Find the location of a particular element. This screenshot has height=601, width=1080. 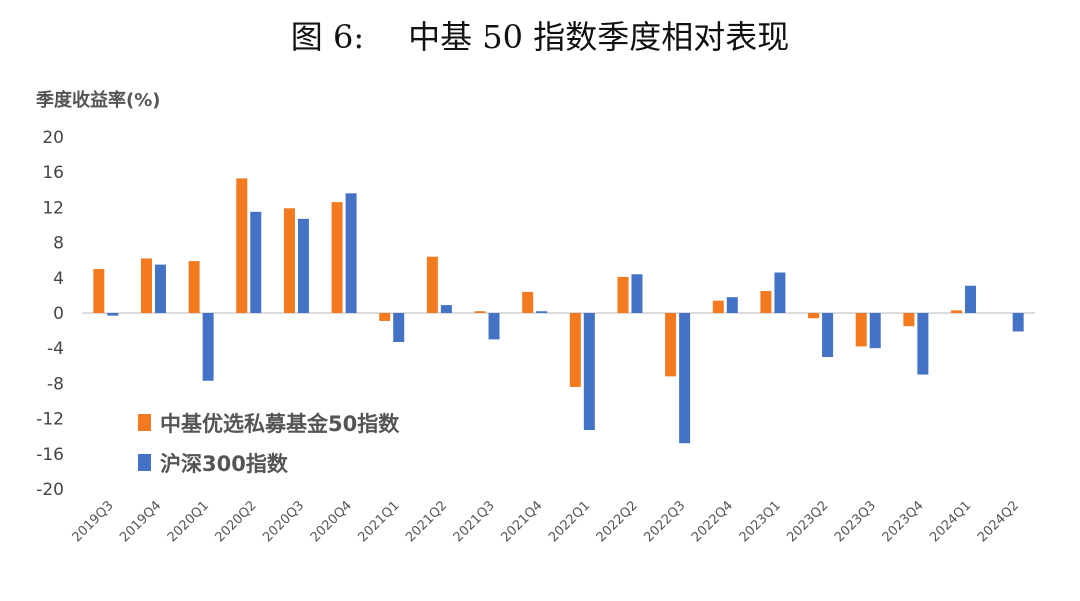

y-tick-label: 16 is located at coordinates (53, 173).